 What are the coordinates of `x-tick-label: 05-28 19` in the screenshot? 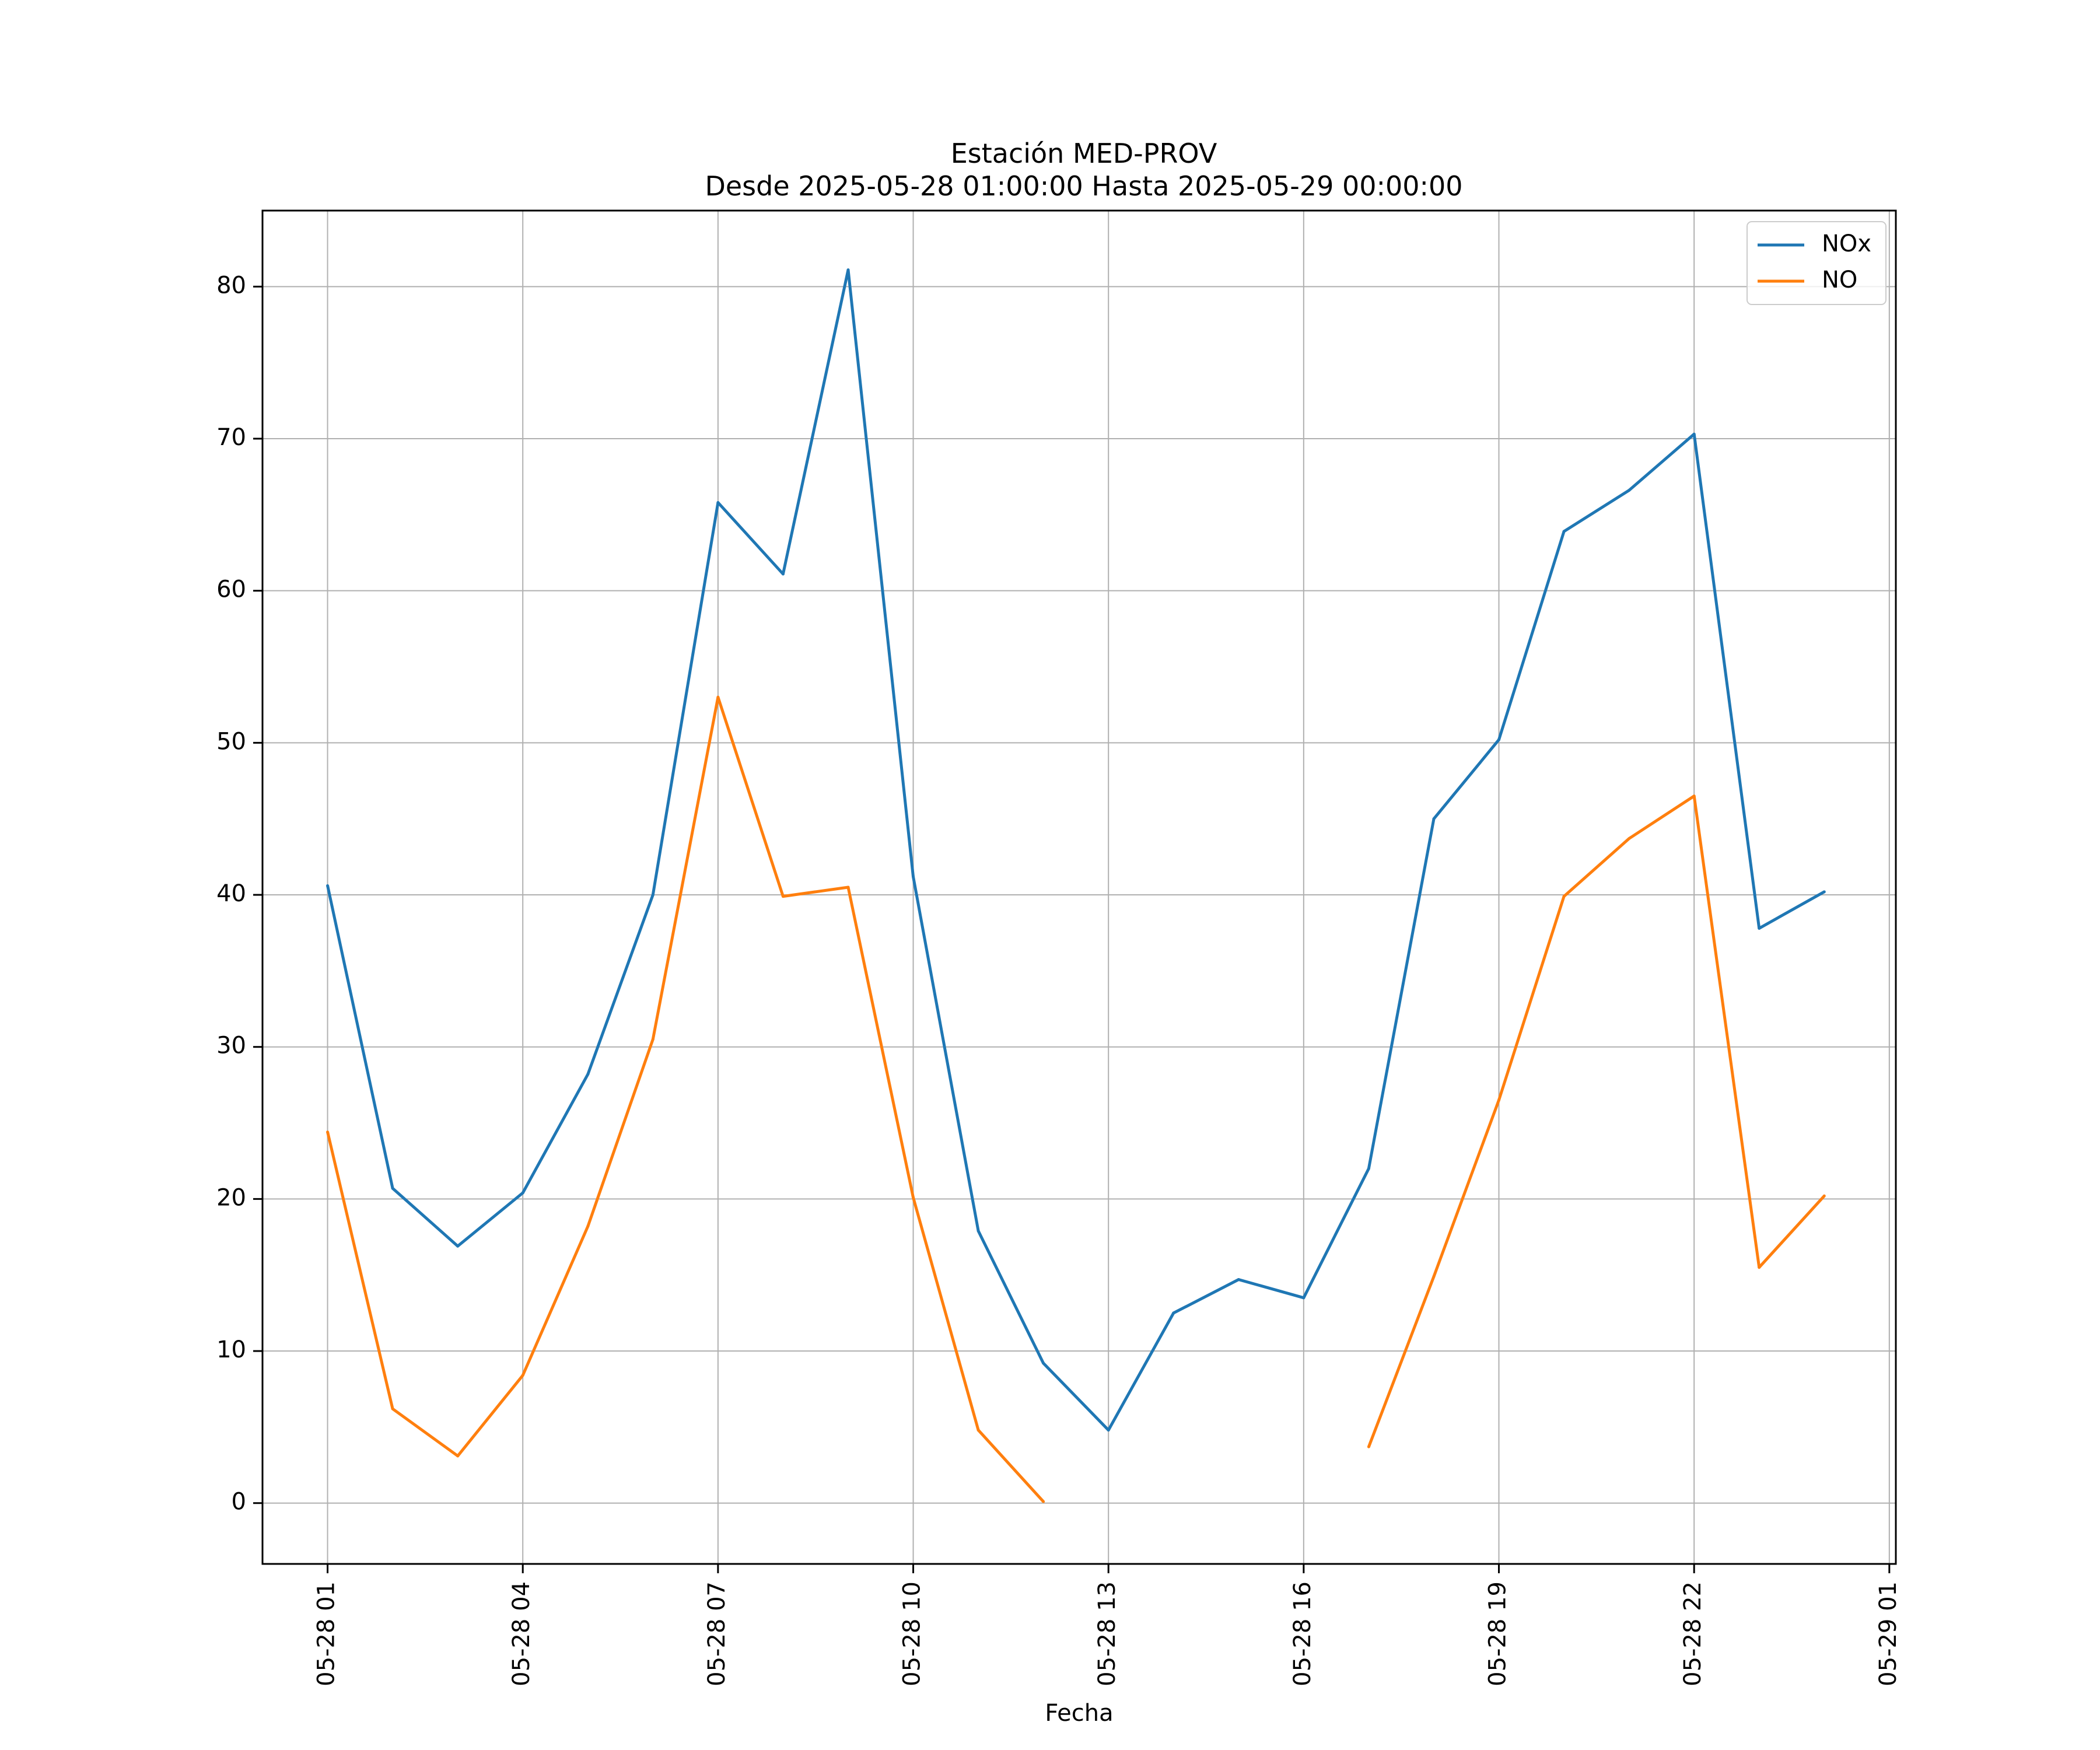 It's located at (1498, 1633).